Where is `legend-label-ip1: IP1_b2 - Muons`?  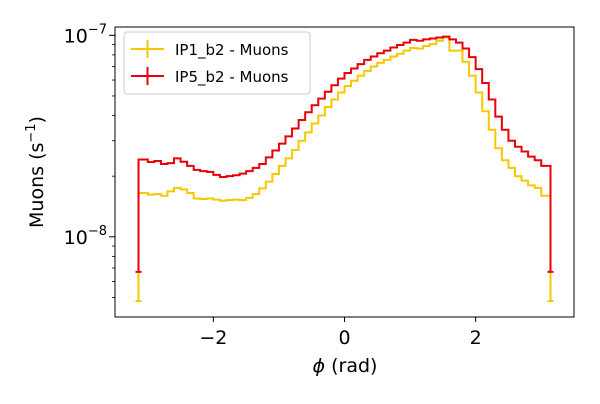 legend-label-ip1: IP1_b2 - Muons is located at coordinates (232, 50).